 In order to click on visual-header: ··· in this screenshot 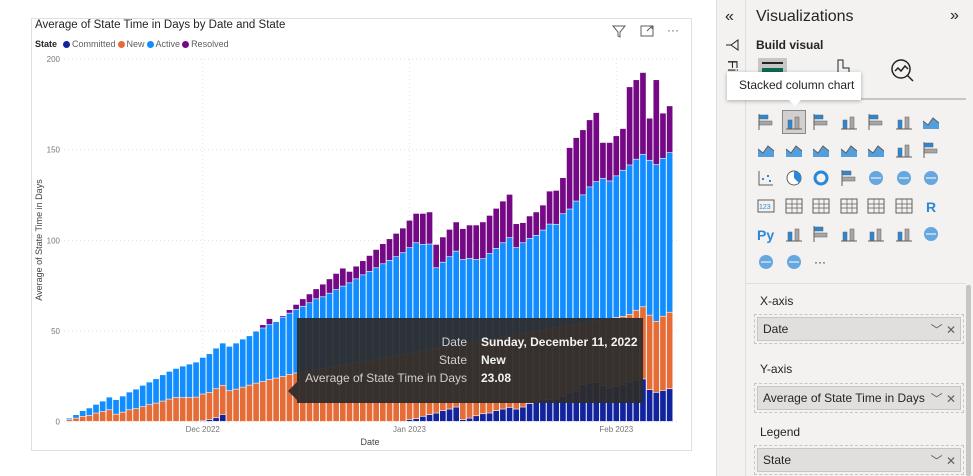, I will do `click(648, 31)`.